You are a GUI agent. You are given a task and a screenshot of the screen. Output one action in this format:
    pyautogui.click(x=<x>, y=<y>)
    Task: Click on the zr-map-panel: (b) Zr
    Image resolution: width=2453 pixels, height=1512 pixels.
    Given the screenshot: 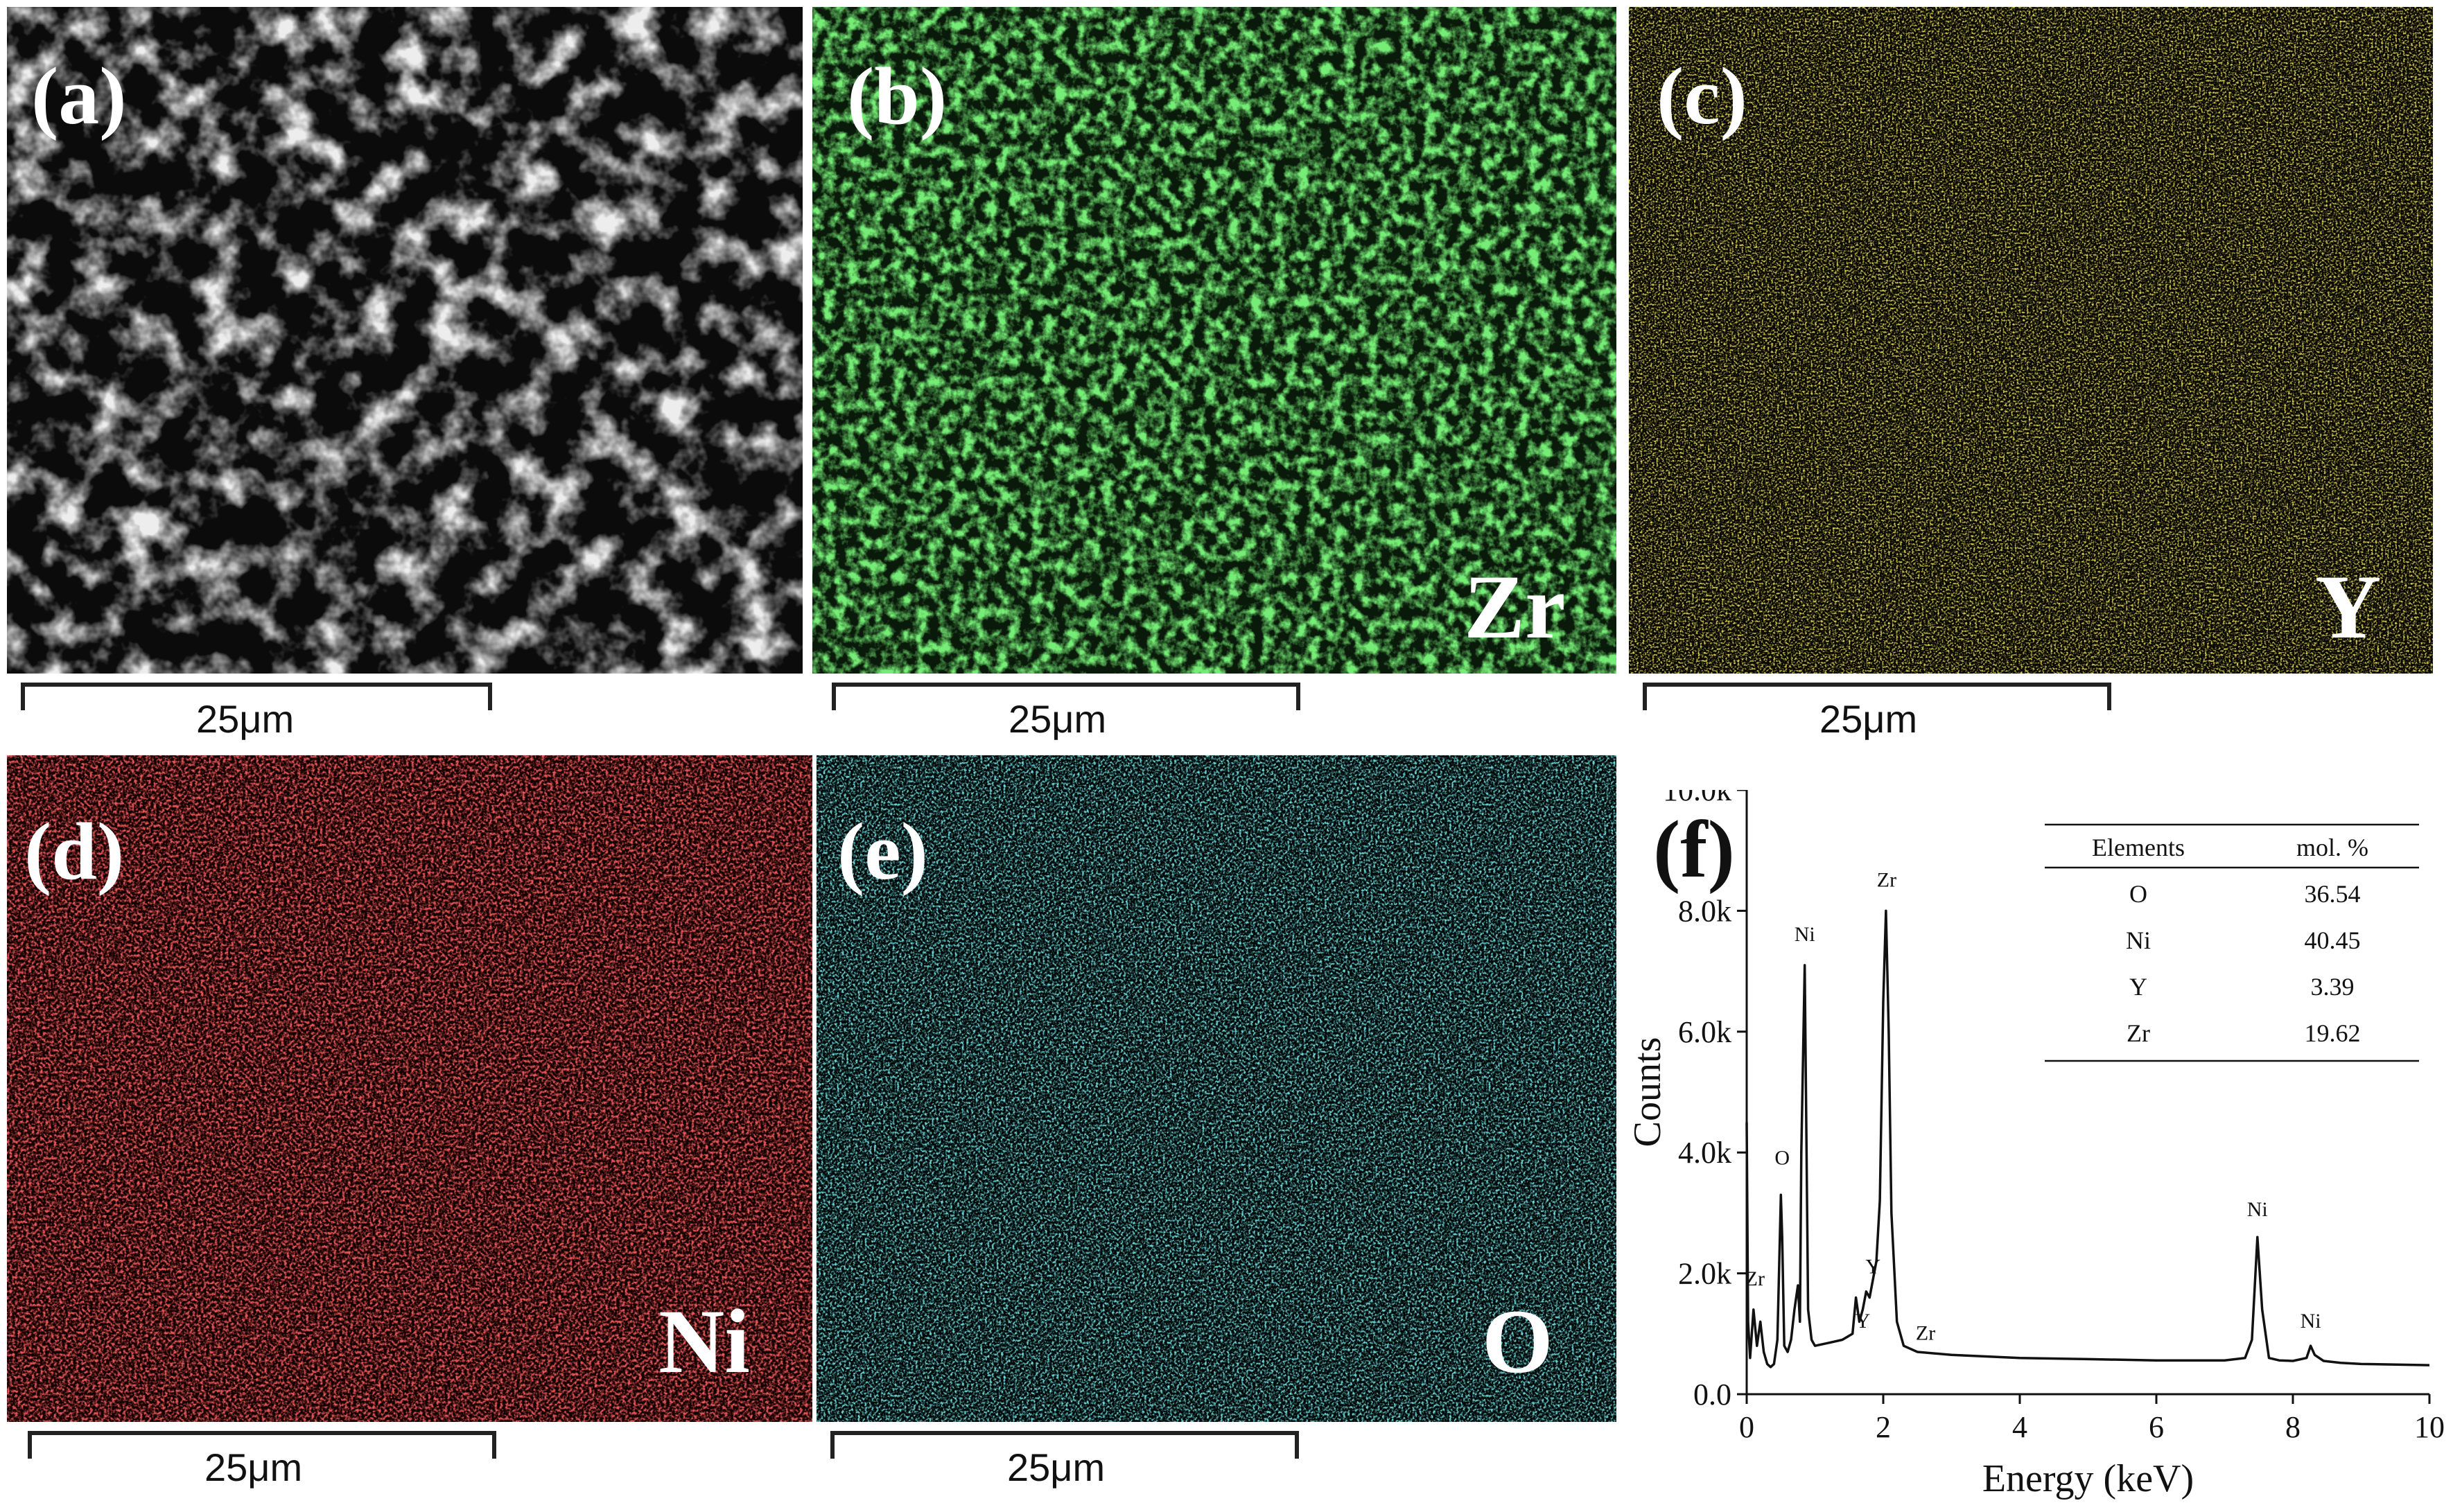 What is the action you would take?
    pyautogui.click(x=1214, y=340)
    